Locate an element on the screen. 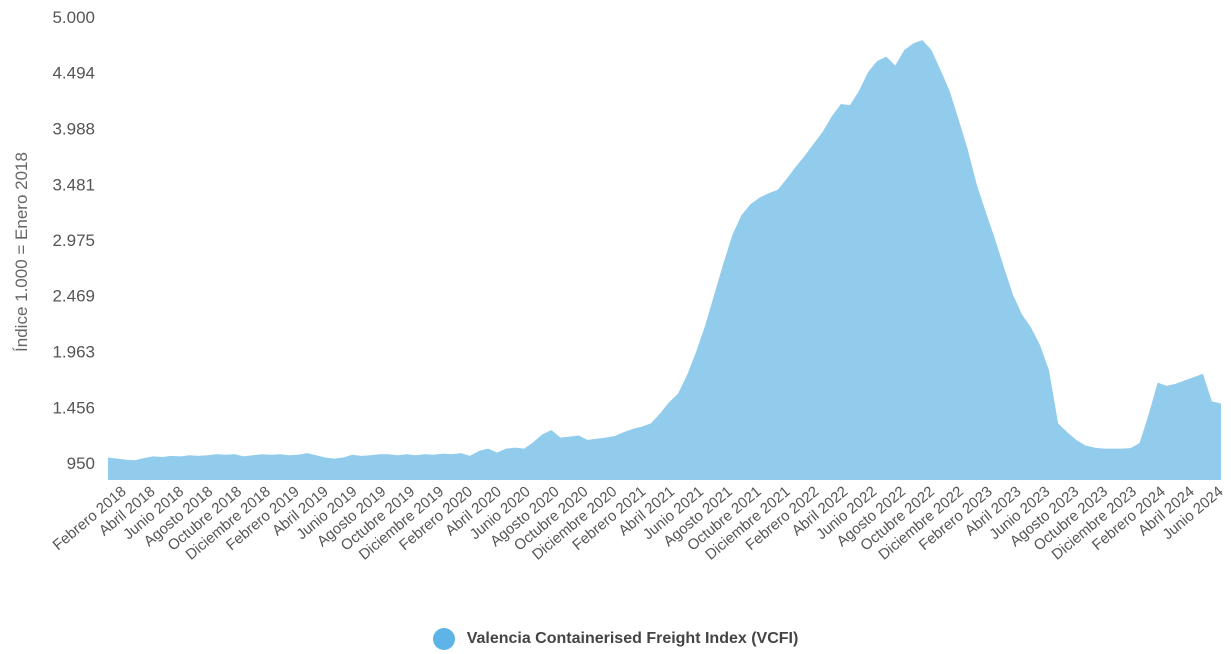 The height and width of the screenshot is (654, 1231). legend-marker is located at coordinates (443, 639).